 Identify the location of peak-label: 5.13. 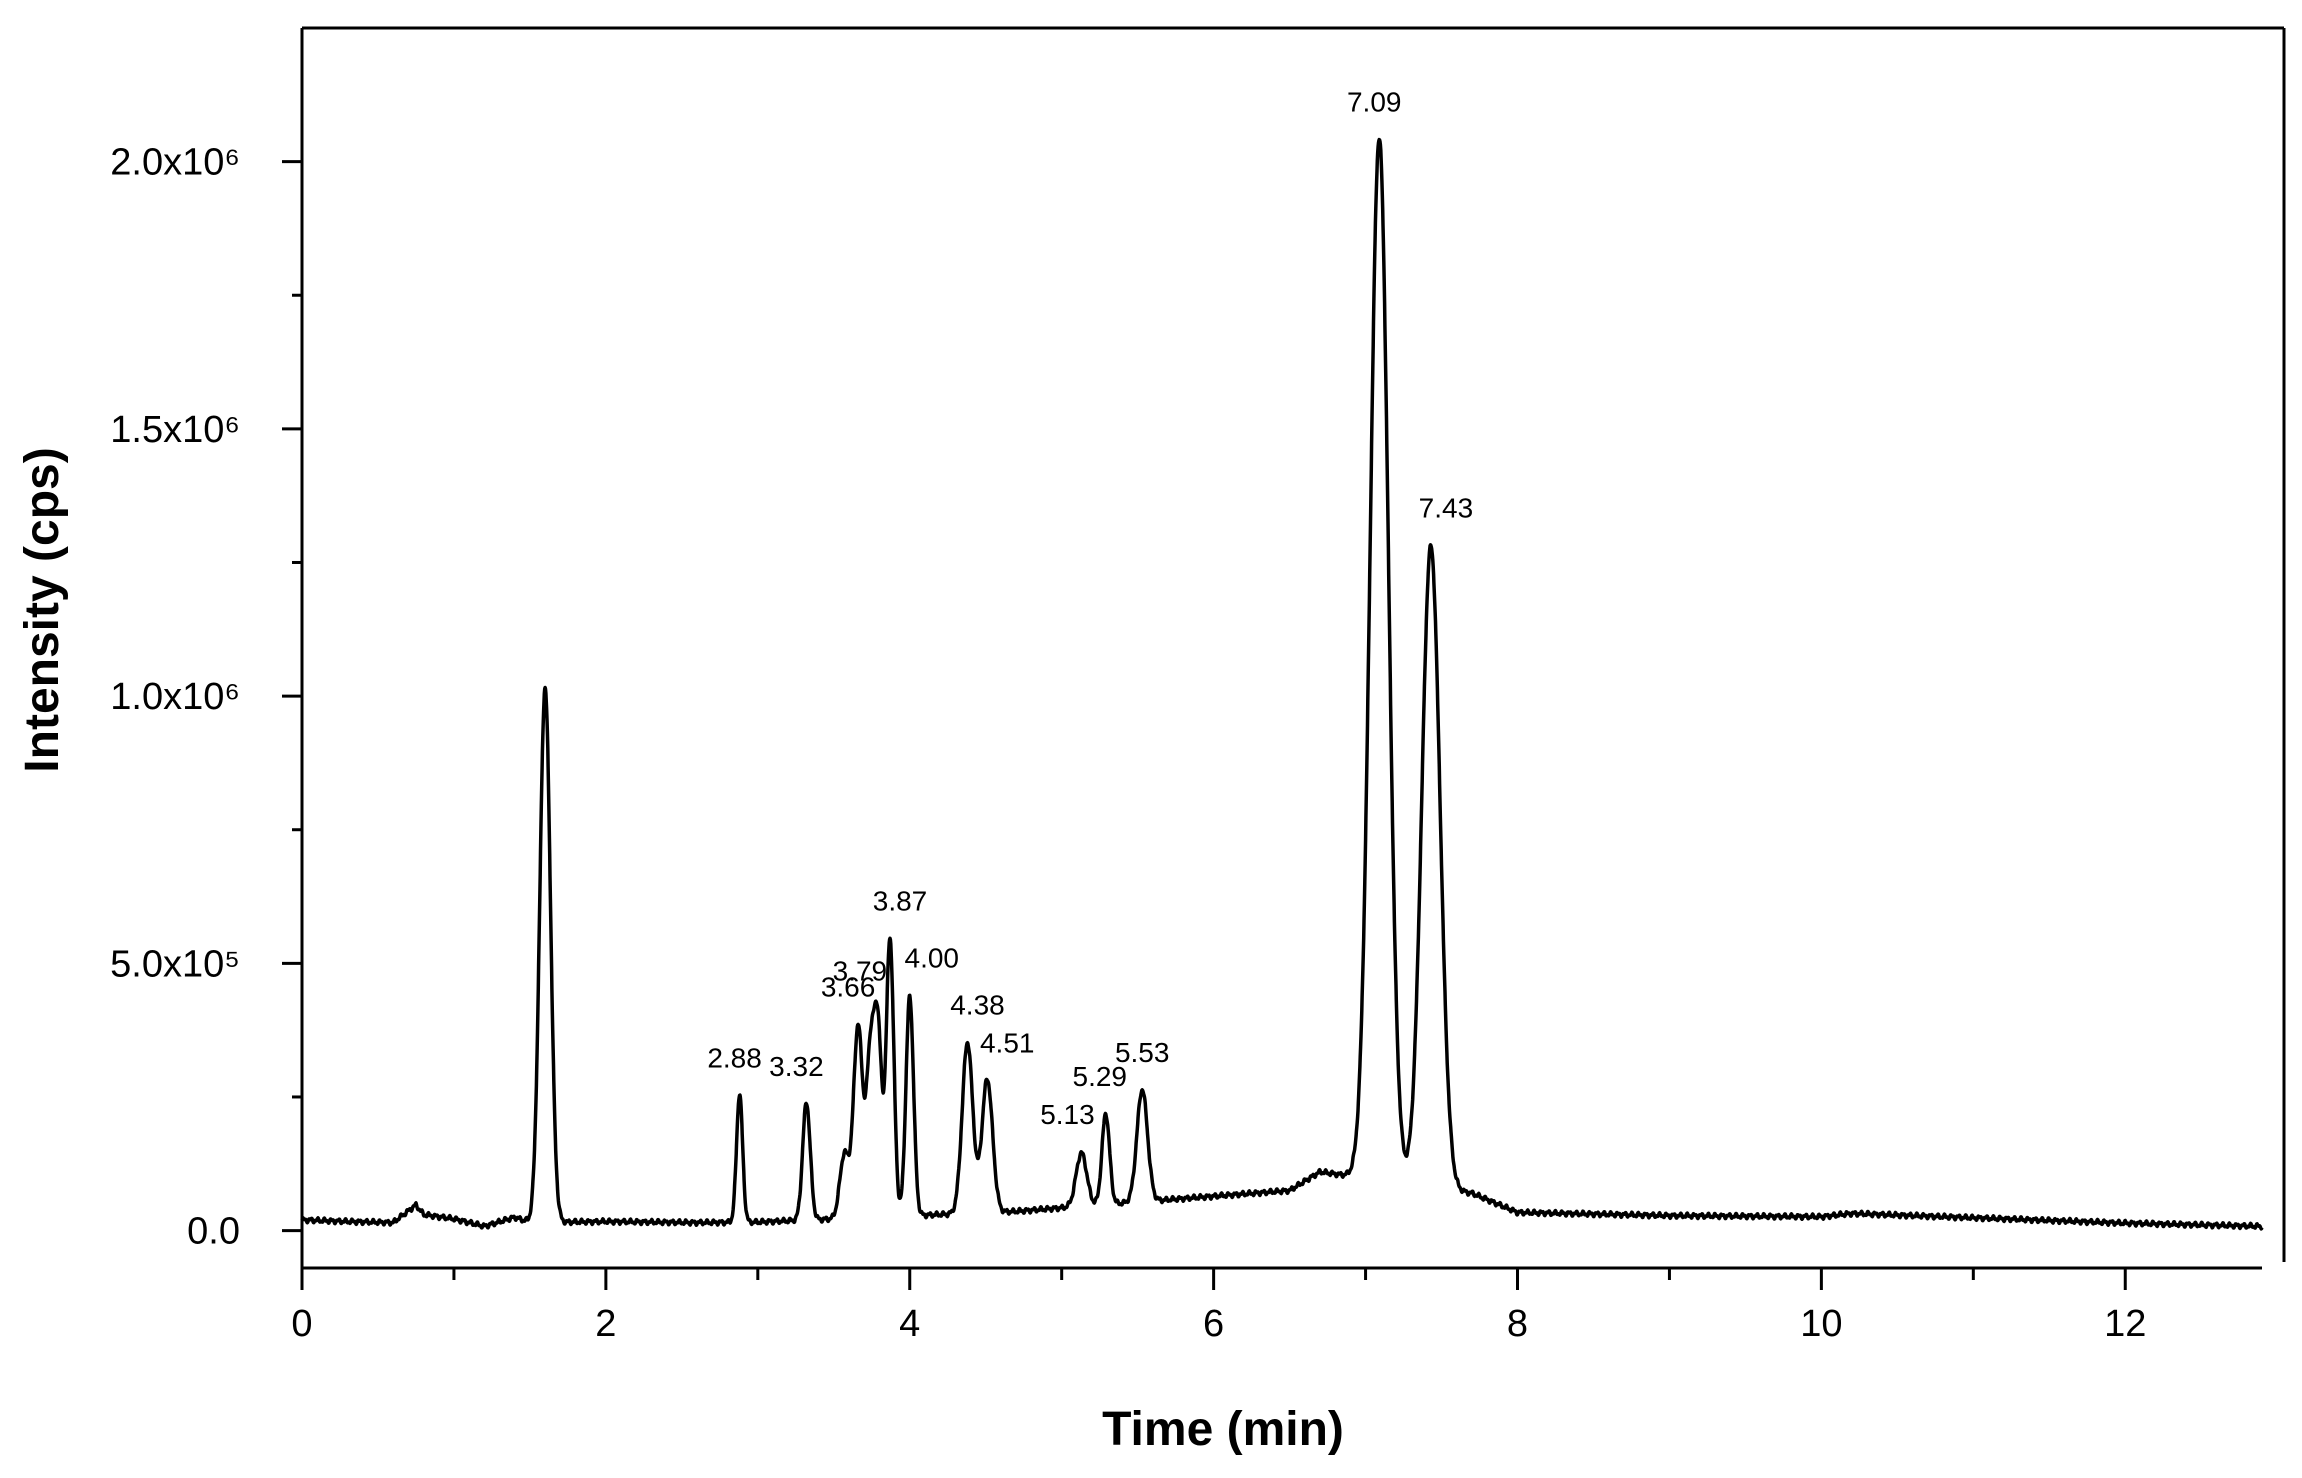
(1067, 1114).